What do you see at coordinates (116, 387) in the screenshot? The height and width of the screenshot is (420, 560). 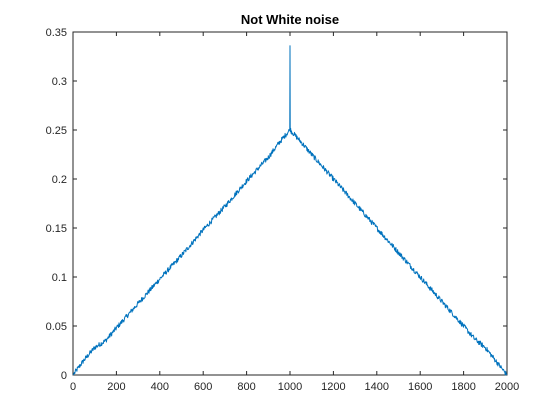 I see `x-tick-label: 200` at bounding box center [116, 387].